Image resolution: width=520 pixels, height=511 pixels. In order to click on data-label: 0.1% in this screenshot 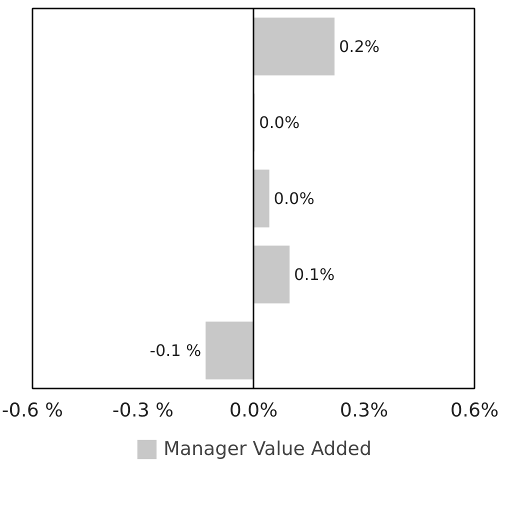, I will do `click(314, 274)`.